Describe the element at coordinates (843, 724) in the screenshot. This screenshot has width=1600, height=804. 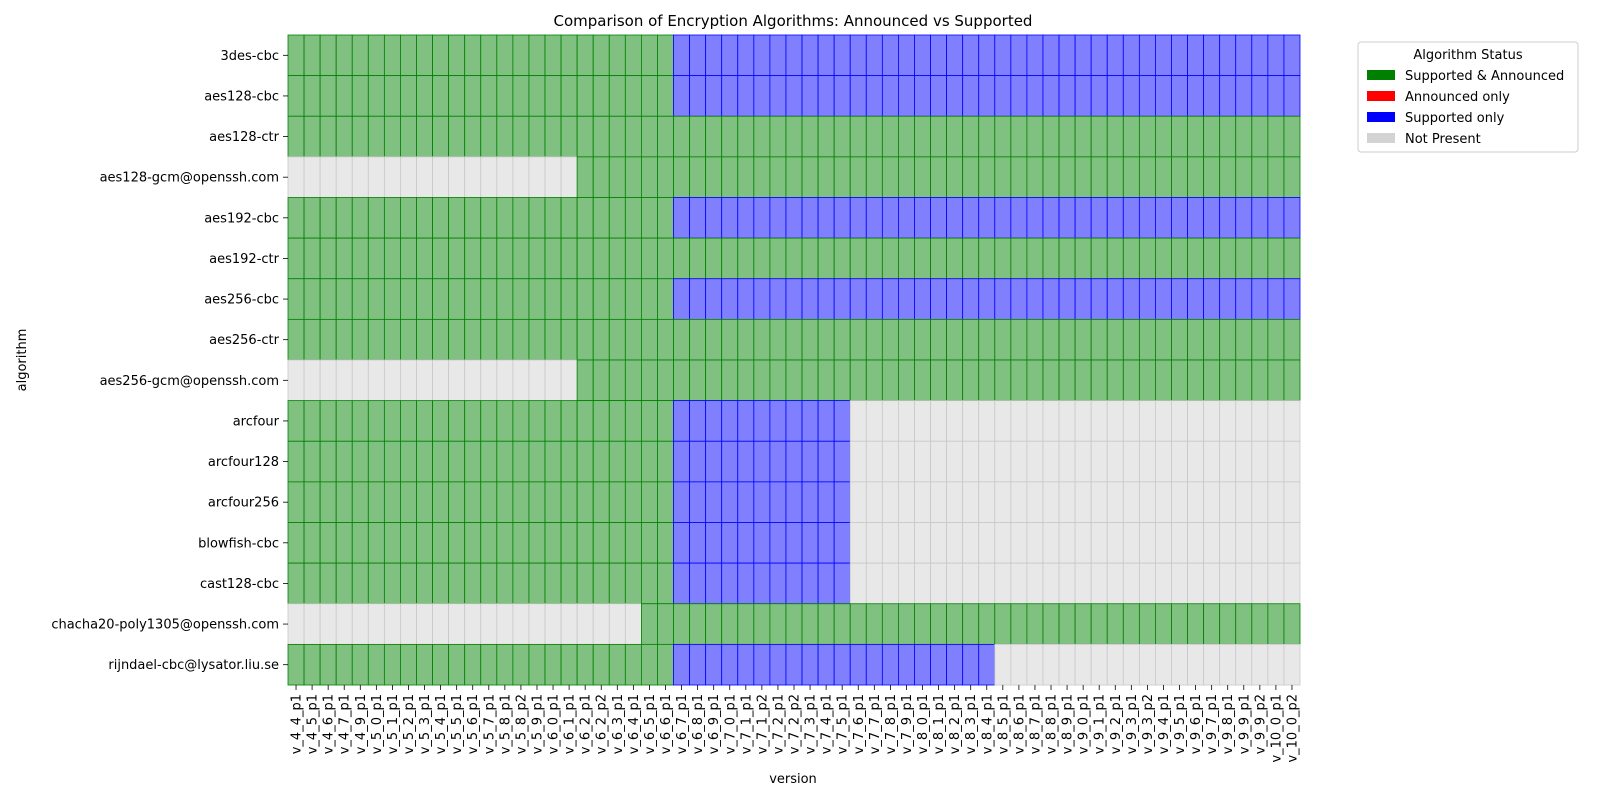
I see `x-tick-label: v_7_5_p1` at that location.